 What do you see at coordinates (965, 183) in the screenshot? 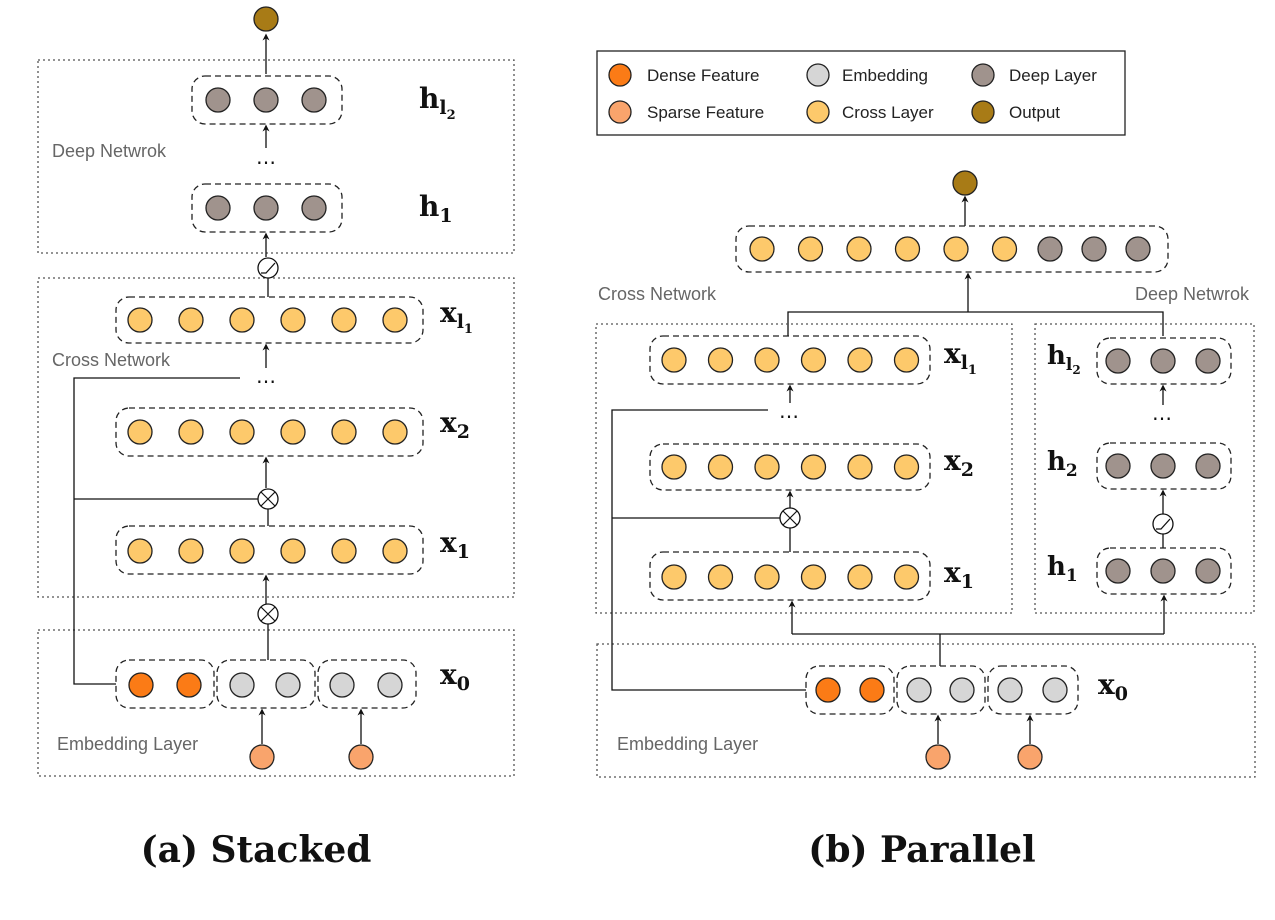
I see `parallel-output-node` at bounding box center [965, 183].